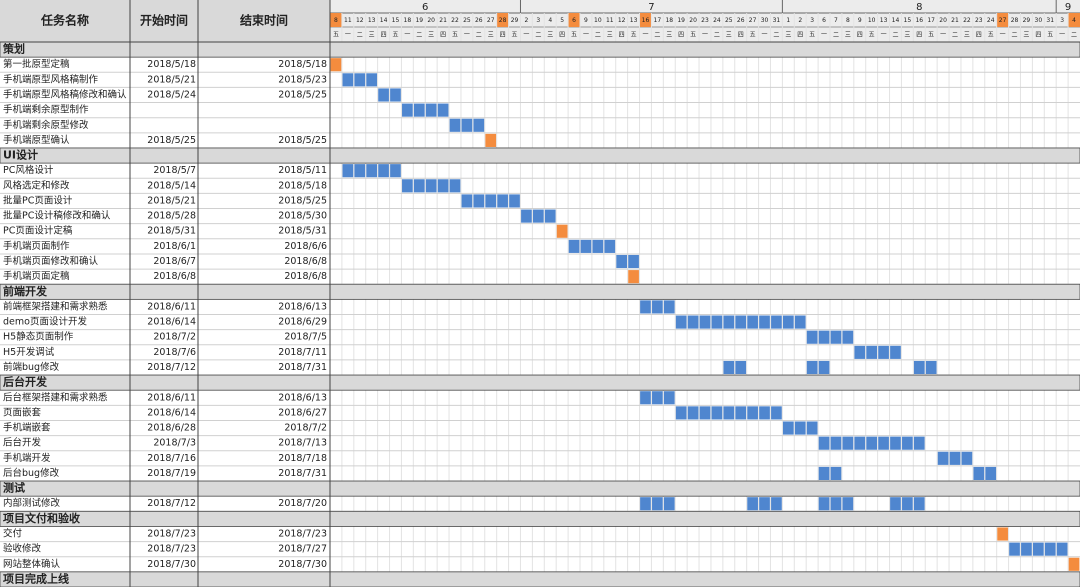 The height and width of the screenshot is (587, 1080). Describe the element at coordinates (32, 503) in the screenshot. I see `task-name: 内部测试修改` at that location.